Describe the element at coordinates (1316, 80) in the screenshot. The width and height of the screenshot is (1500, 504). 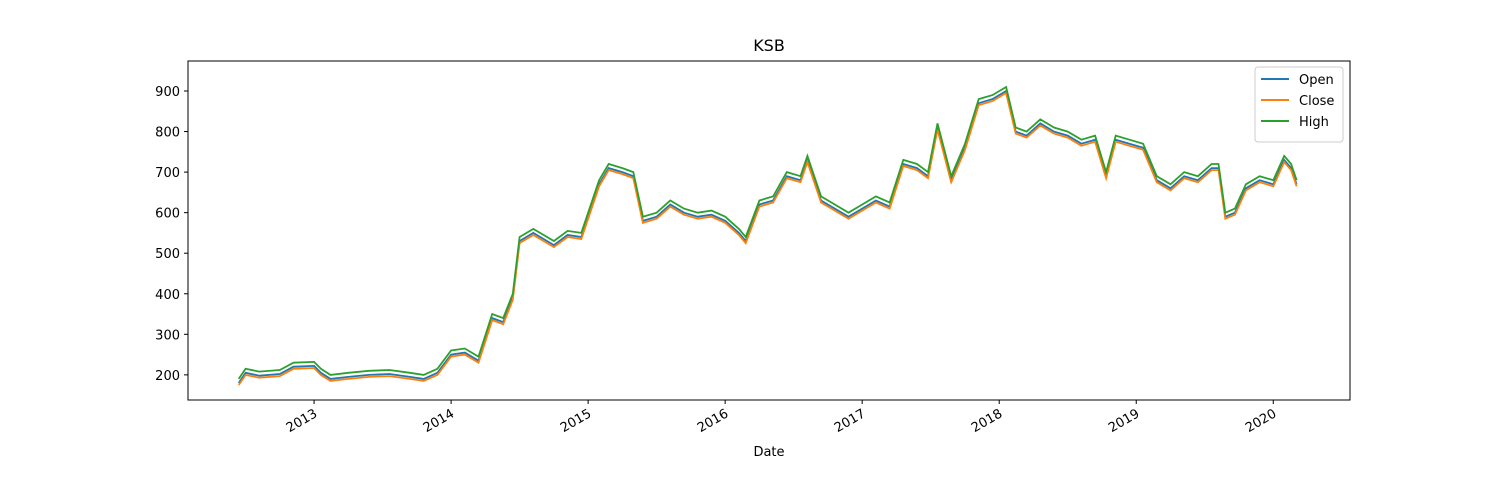
I see `legend-label: Open` at that location.